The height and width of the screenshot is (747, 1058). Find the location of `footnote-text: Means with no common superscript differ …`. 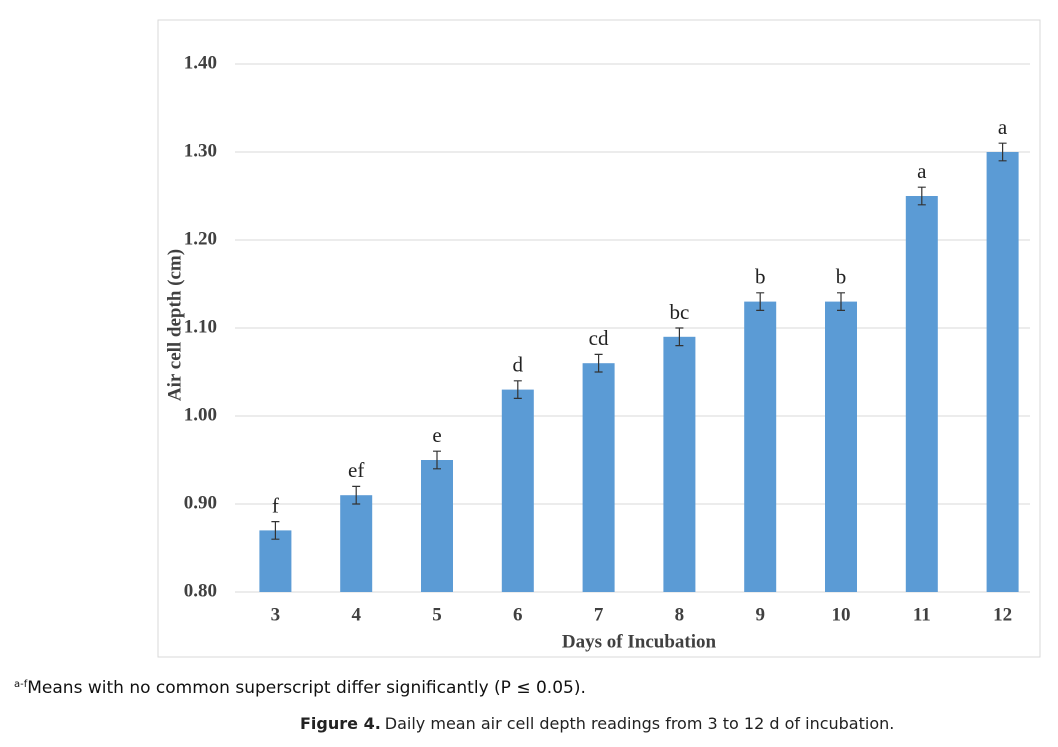

footnote-text: Means with no common superscript differ … is located at coordinates (306, 688).